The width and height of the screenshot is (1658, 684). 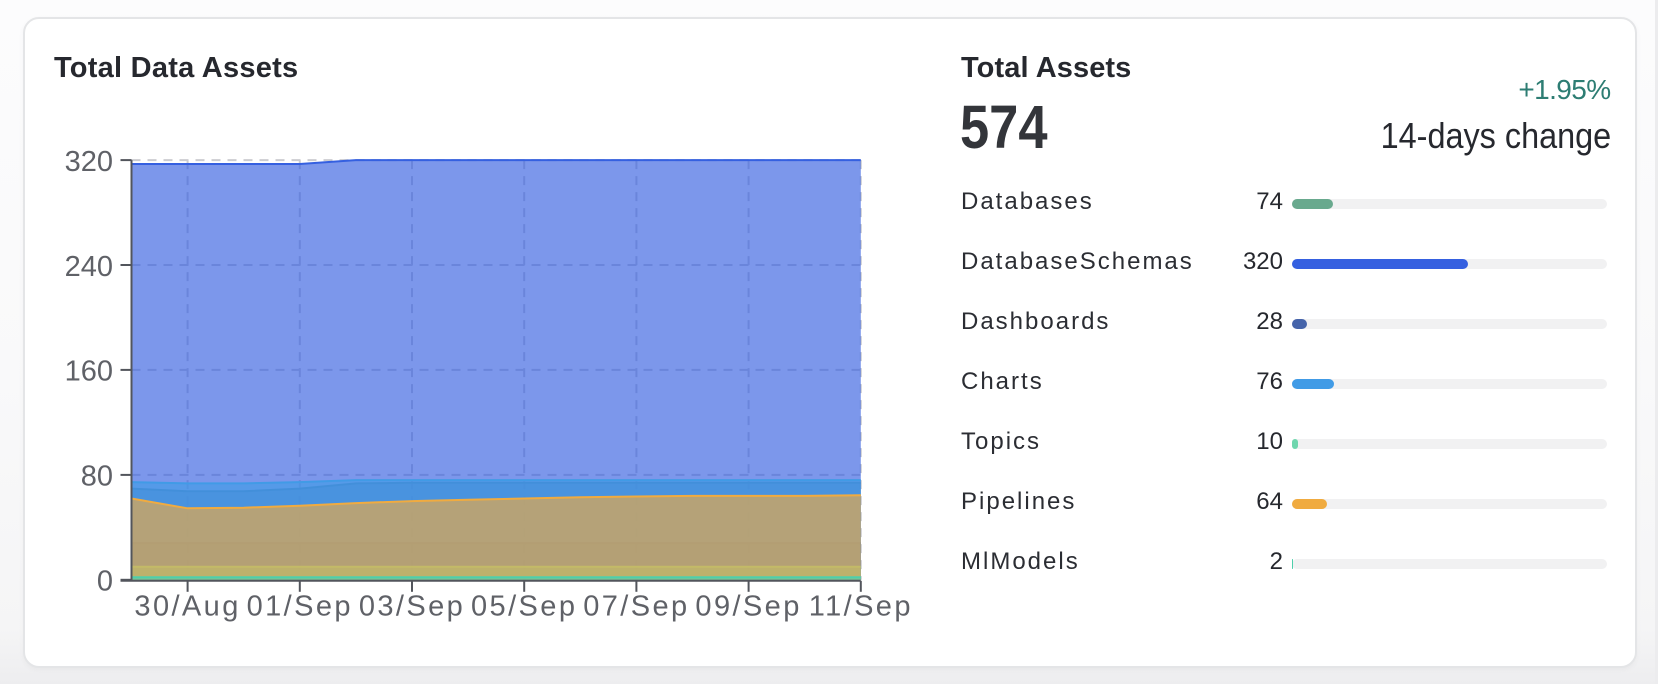 What do you see at coordinates (412, 607) in the screenshot?
I see `svg-text: 03/Sep` at bounding box center [412, 607].